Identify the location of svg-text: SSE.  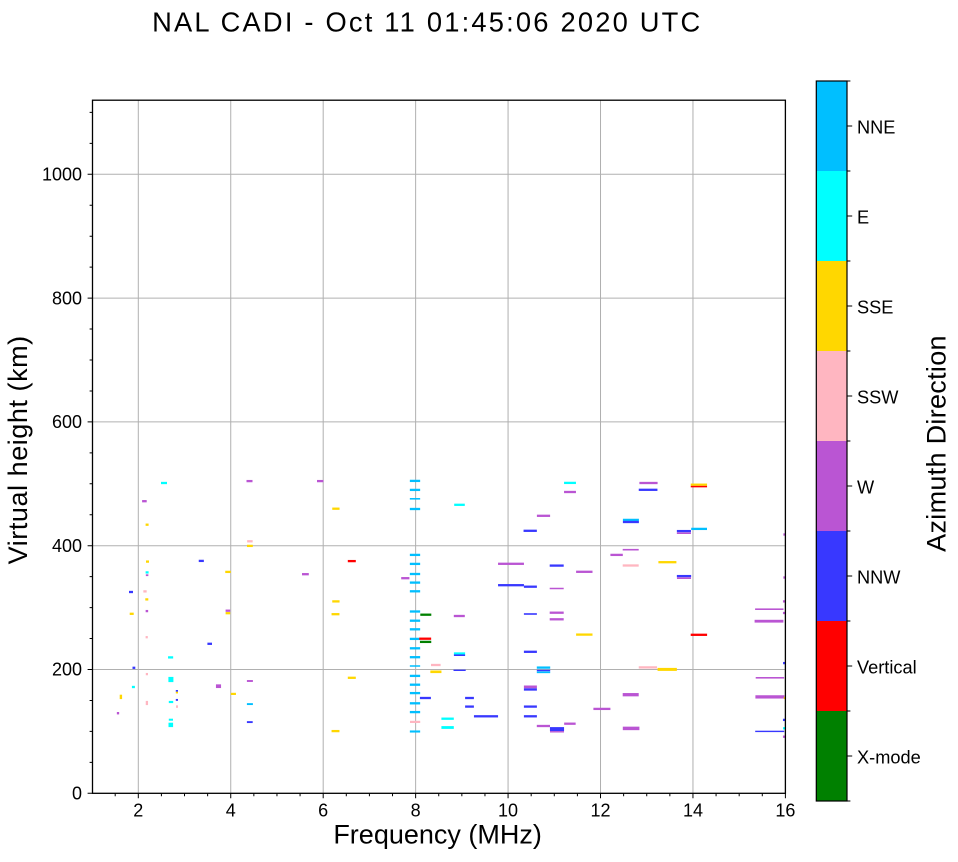
(875, 308).